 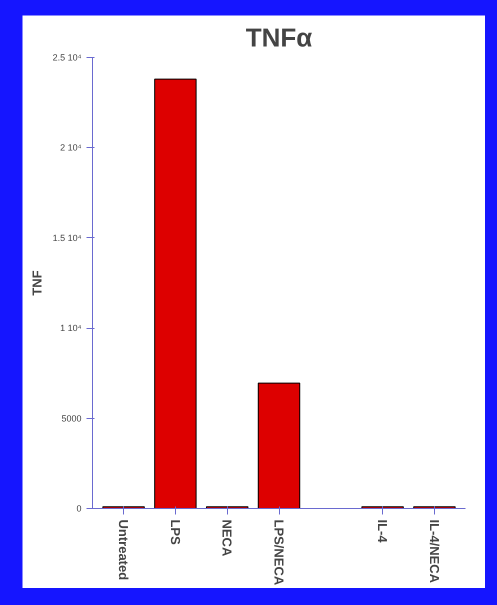 What do you see at coordinates (67, 57) in the screenshot?
I see `y-tick-label: 2.5 10⁴` at bounding box center [67, 57].